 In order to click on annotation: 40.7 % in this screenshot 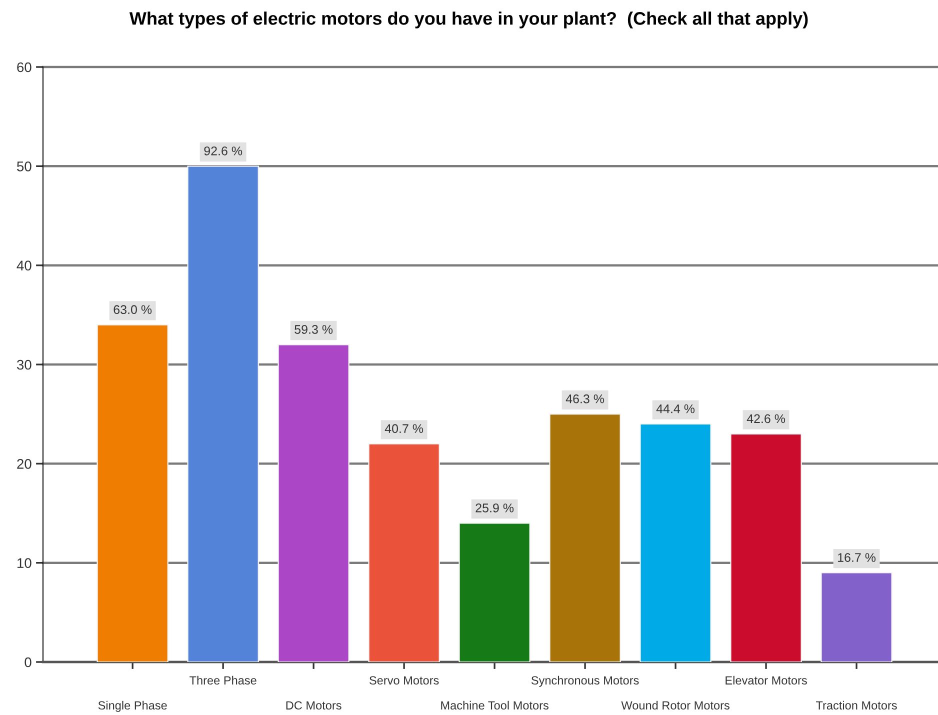, I will do `click(404, 429)`.